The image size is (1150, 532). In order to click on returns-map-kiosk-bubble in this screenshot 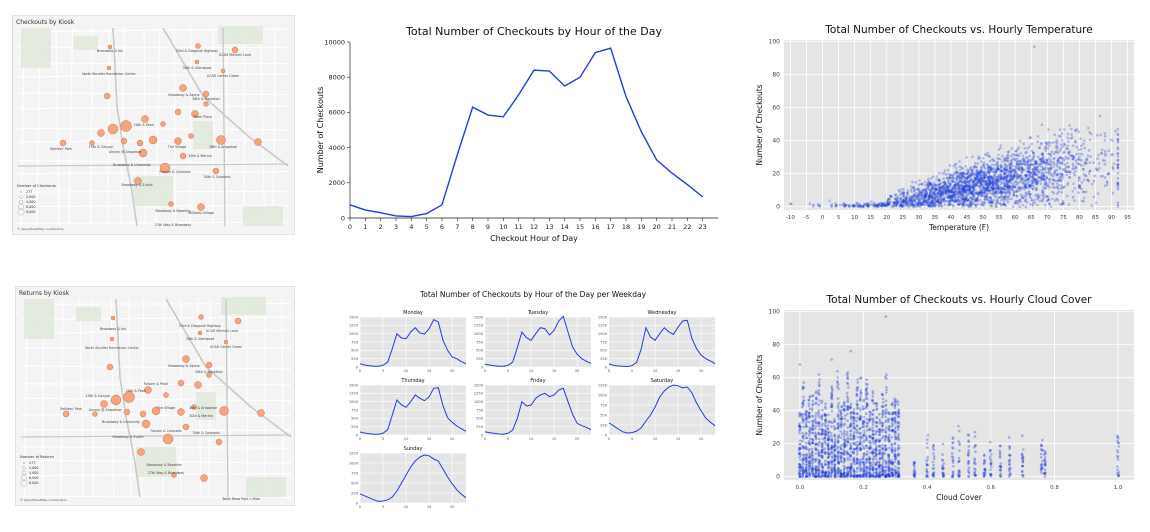, I will do `click(194, 407)`.